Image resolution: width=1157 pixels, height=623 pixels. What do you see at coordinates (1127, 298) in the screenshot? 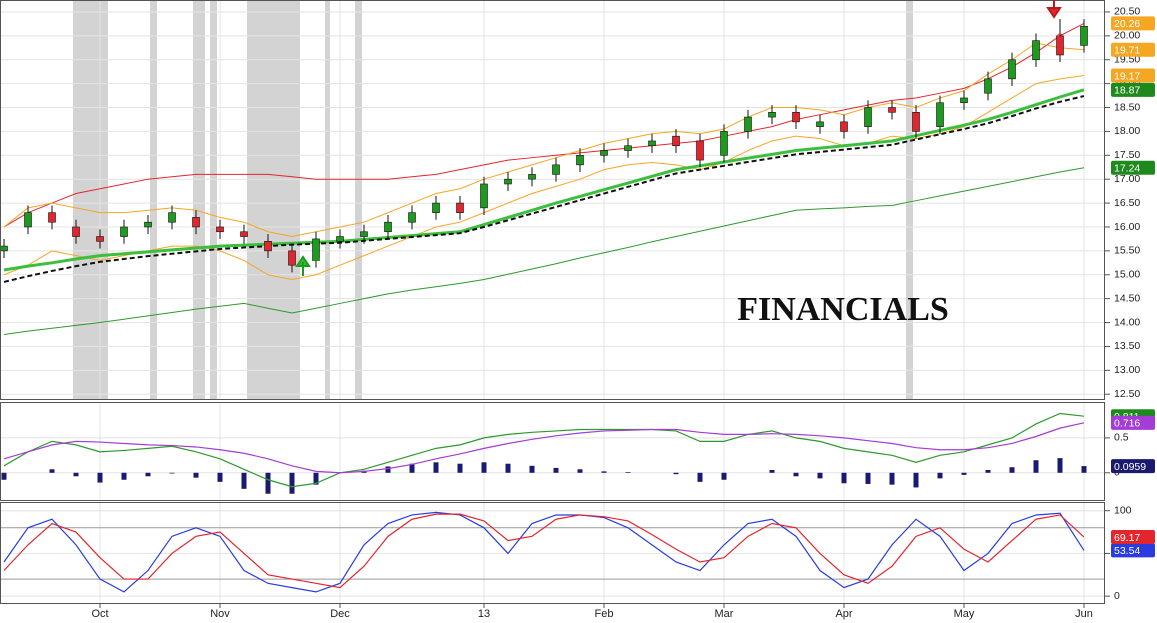
I see `y-tick-label: 14.50` at bounding box center [1127, 298].